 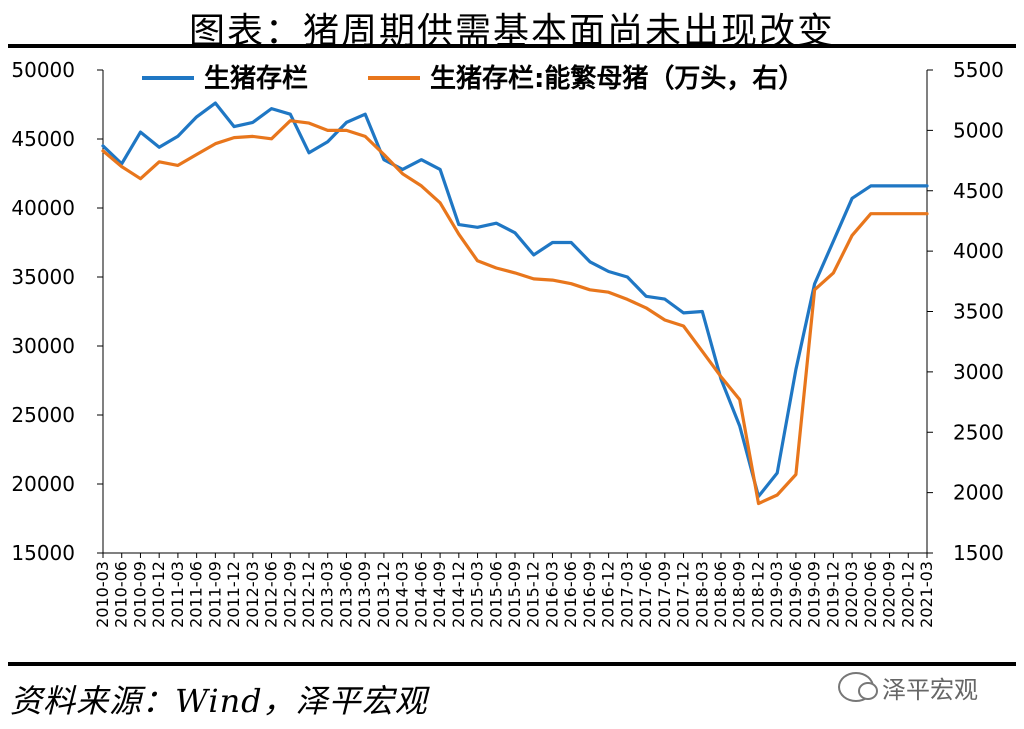 What do you see at coordinates (907, 594) in the screenshot?
I see `x-tick-label: 2020-12` at bounding box center [907, 594].